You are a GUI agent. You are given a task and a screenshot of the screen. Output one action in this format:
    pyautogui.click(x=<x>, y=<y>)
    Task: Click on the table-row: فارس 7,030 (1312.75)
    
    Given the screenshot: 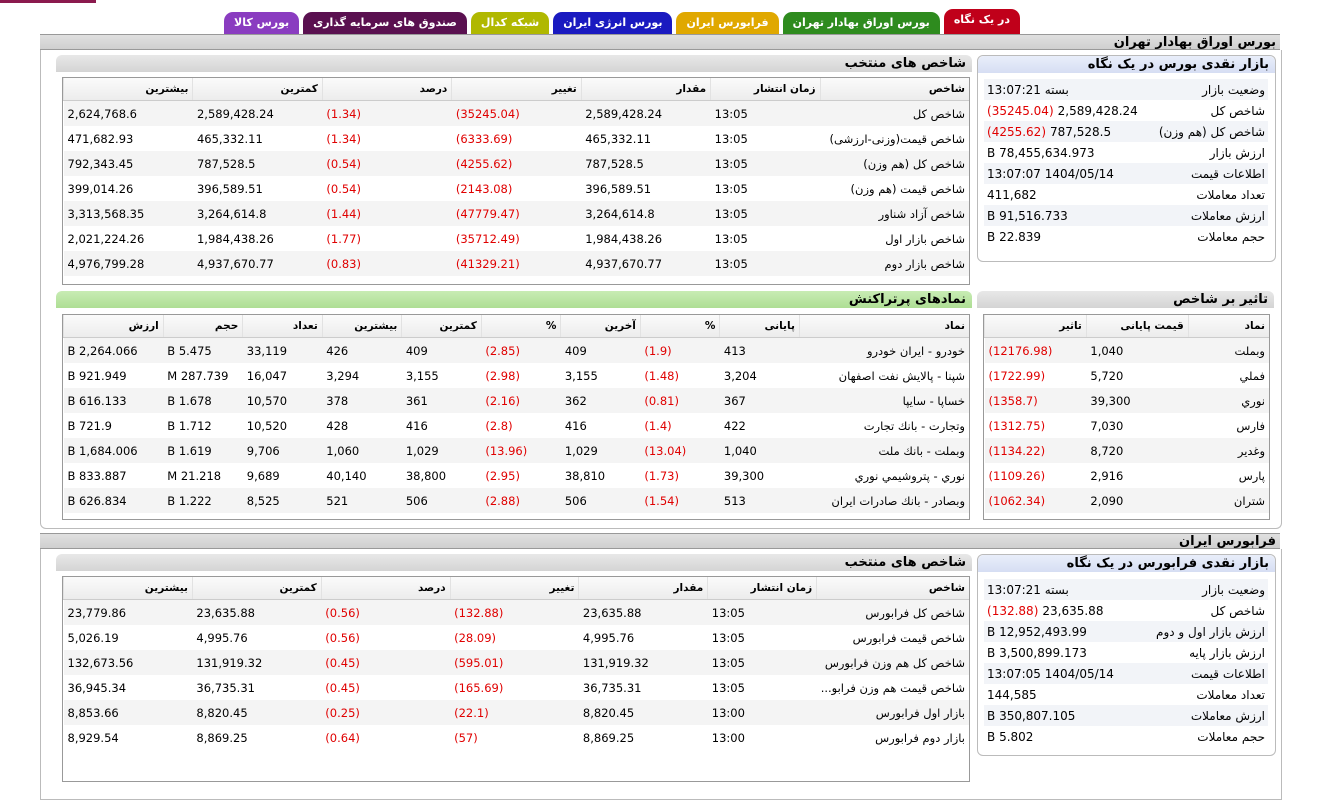 What is the action you would take?
    pyautogui.click(x=1127, y=425)
    